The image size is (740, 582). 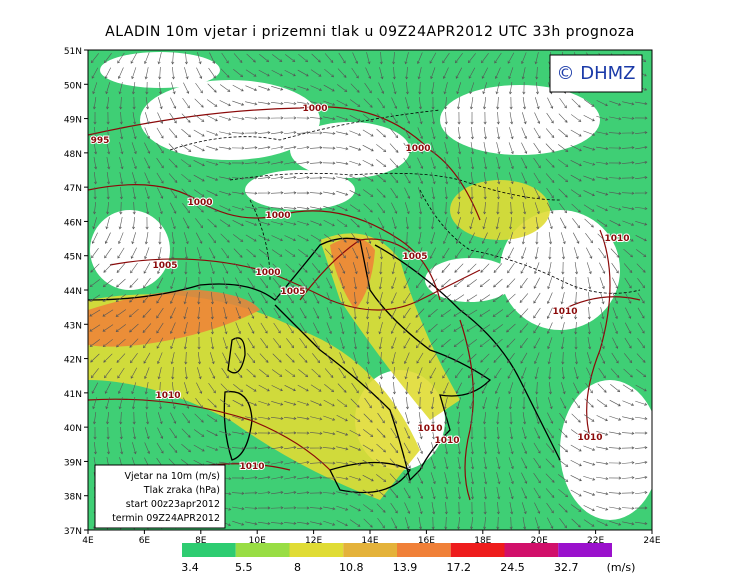 What do you see at coordinates (446, 441) in the screenshot?
I see `isobar-label: 1010` at bounding box center [446, 441].